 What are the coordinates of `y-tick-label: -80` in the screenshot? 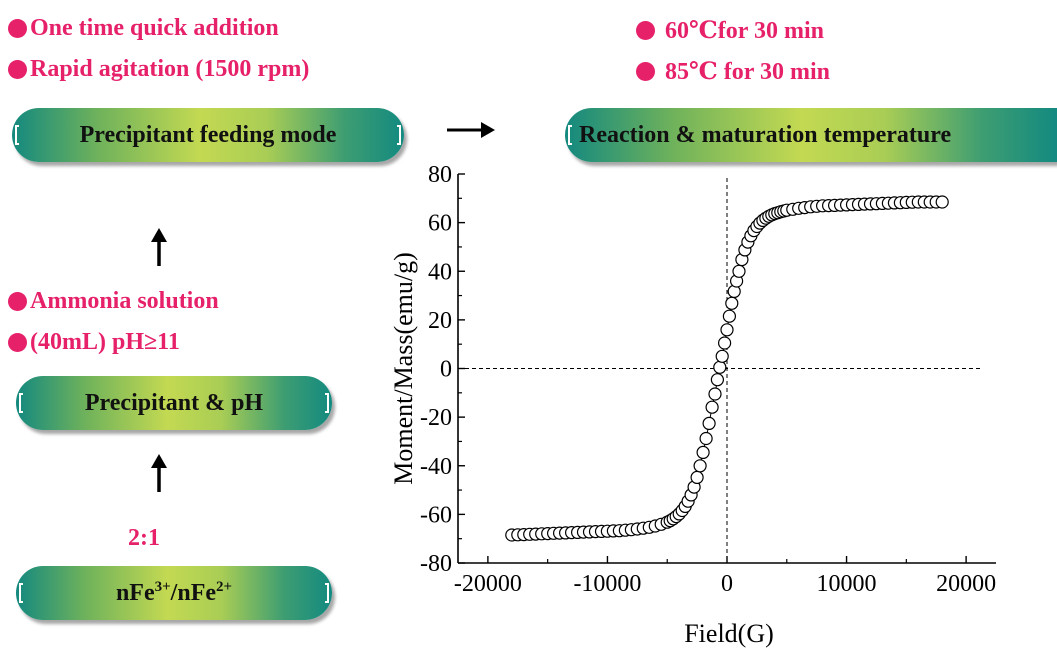 It's located at (436, 564).